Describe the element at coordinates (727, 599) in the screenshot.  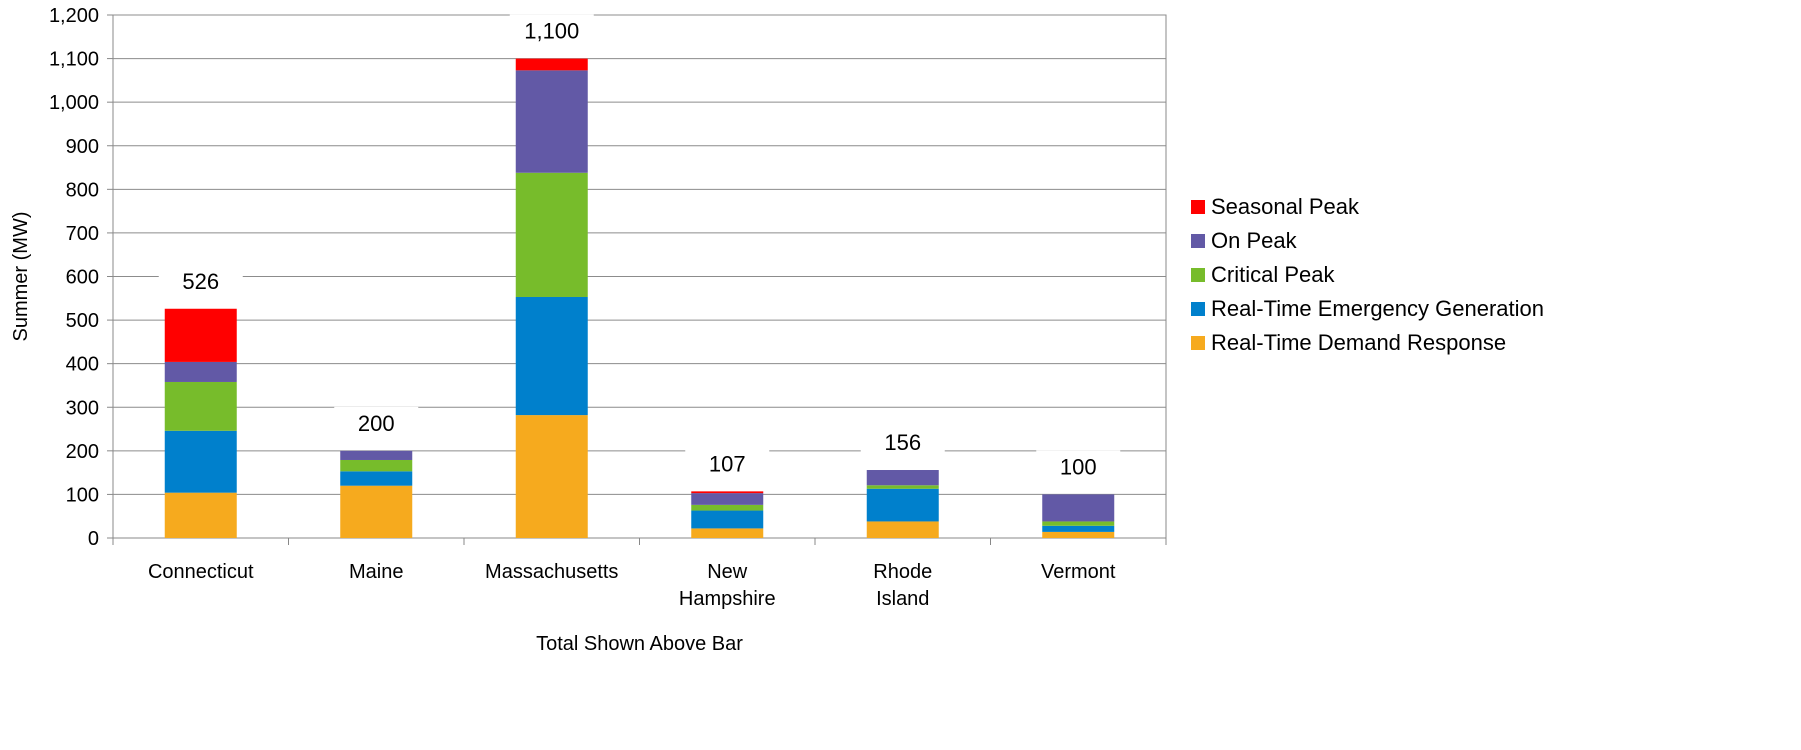
I see `x-tick-label: Hampshire` at that location.